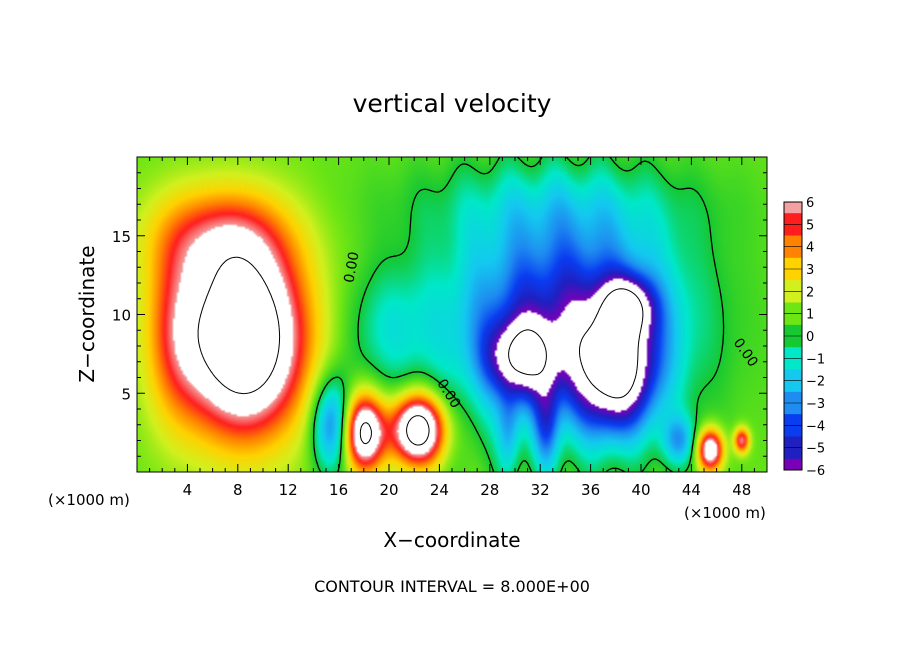 This screenshot has height=654, width=904. Describe the element at coordinates (725, 513) in the screenshot. I see `x-unit-label-right: (×1000 m)` at that location.